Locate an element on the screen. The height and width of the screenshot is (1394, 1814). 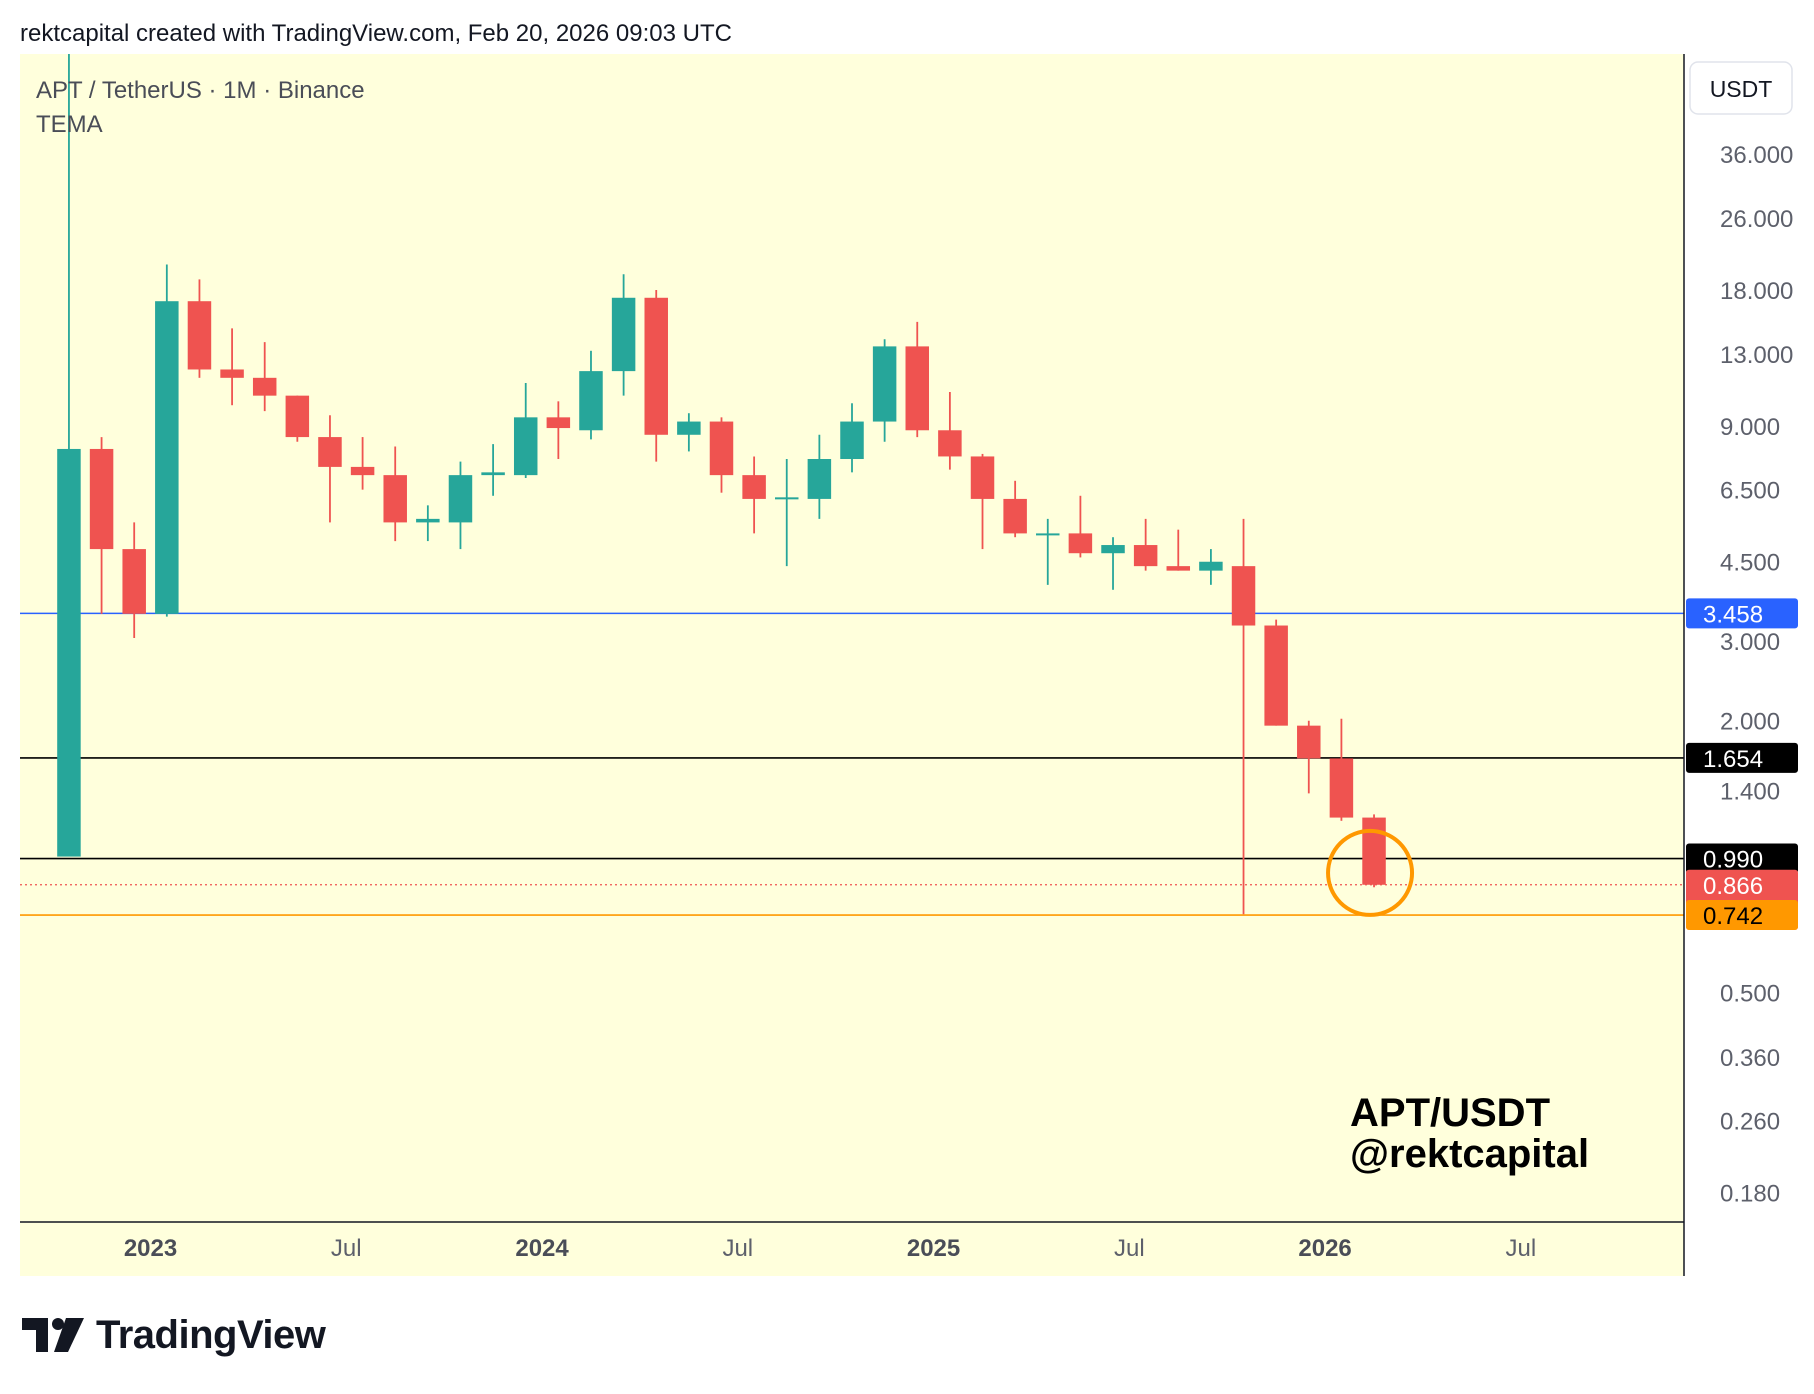
tradingview-logo-text: TradingView is located at coordinates (211, 1334).